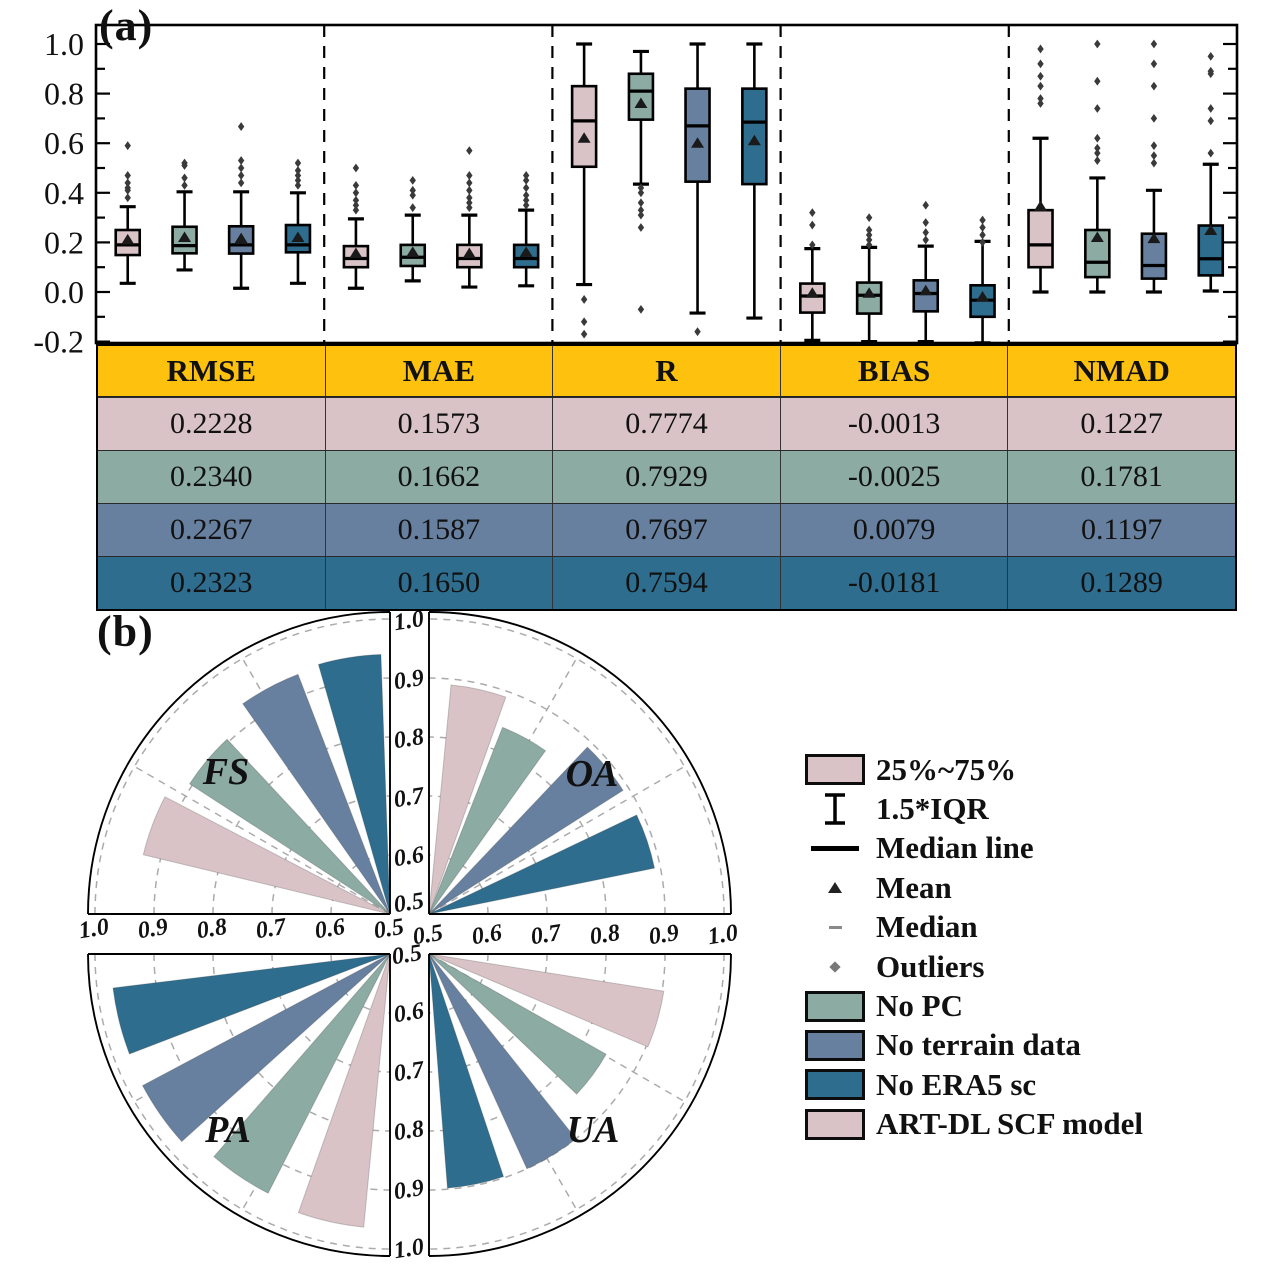 The height and width of the screenshot is (1269, 1269). Describe the element at coordinates (1121, 583) in the screenshot. I see `table-value: 0.1289` at that location.